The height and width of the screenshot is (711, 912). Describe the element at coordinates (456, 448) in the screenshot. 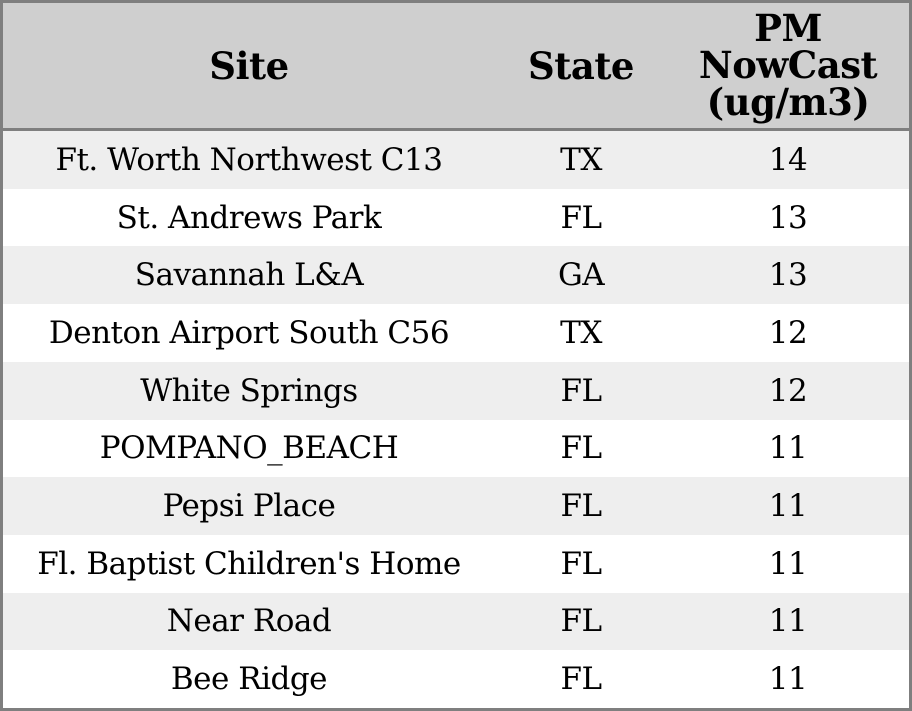

I see `table-row: POMPANO_BEACH FL 11` at that location.